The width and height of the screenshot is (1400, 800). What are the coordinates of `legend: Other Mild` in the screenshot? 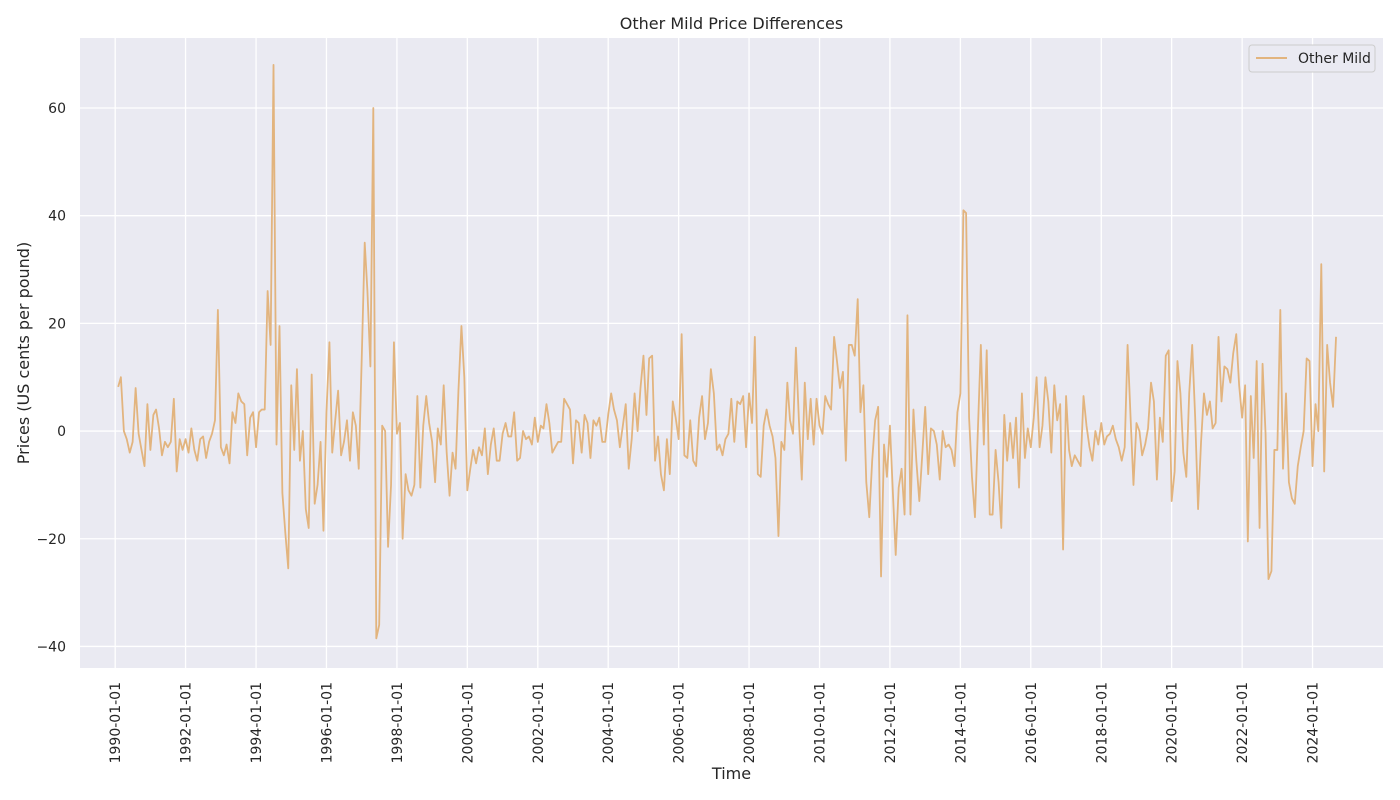 It's located at (1312, 58).